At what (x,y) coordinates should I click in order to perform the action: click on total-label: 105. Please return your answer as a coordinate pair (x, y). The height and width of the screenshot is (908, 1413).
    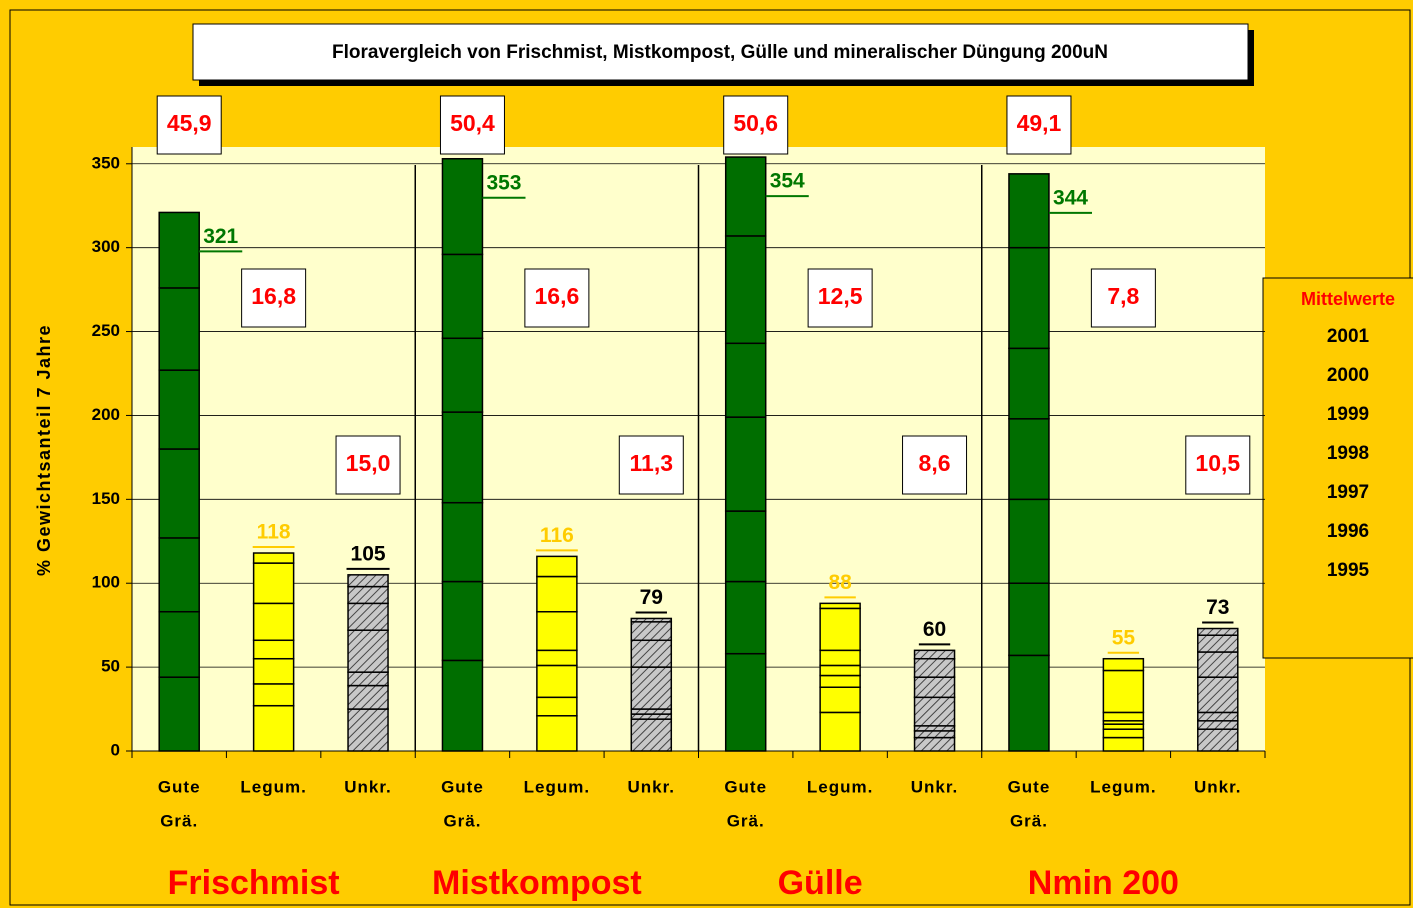
    Looking at the image, I should click on (368, 553).